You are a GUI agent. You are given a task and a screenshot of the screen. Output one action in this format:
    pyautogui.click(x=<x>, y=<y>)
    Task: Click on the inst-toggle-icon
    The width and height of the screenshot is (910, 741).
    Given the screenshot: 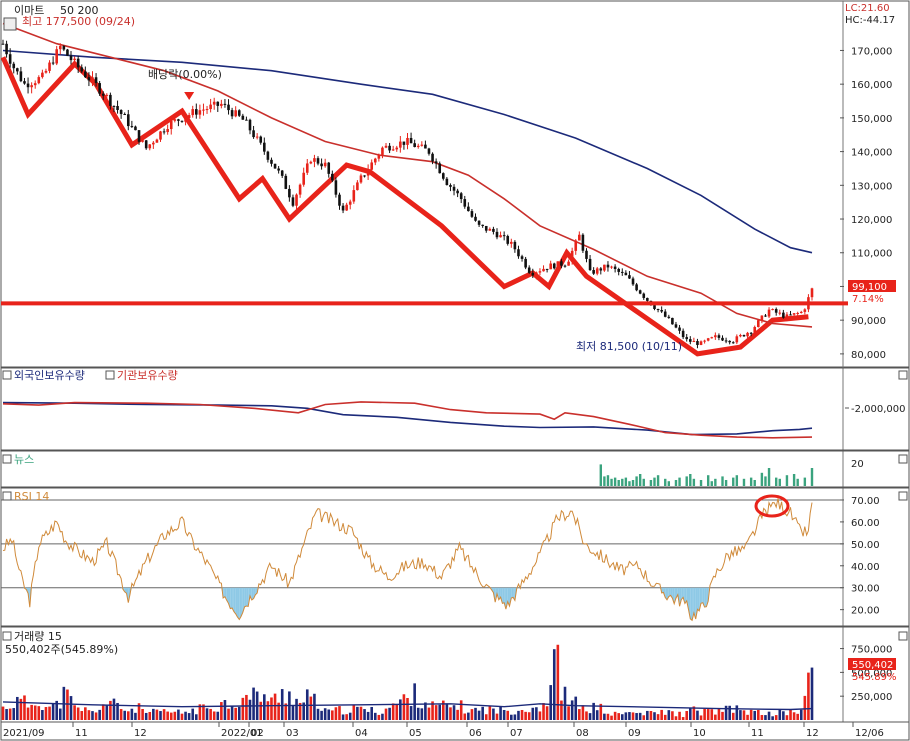 What is the action you would take?
    pyautogui.click(x=110, y=375)
    